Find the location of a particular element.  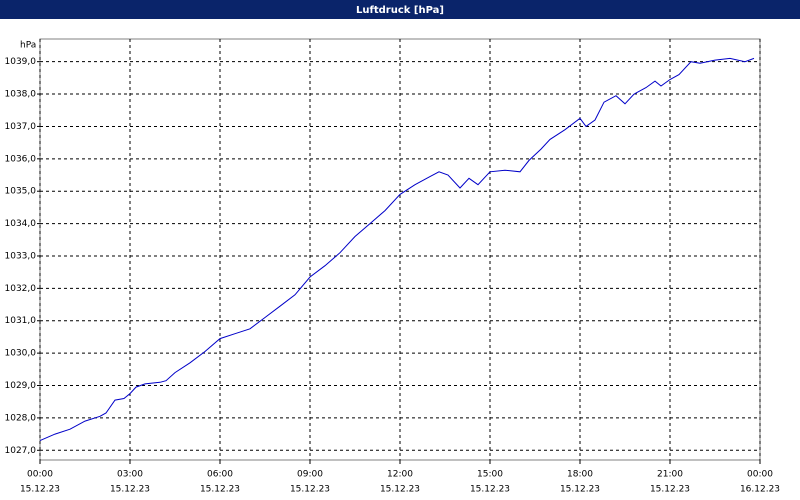

y-tick-label: 1035,0 is located at coordinates (21, 192).